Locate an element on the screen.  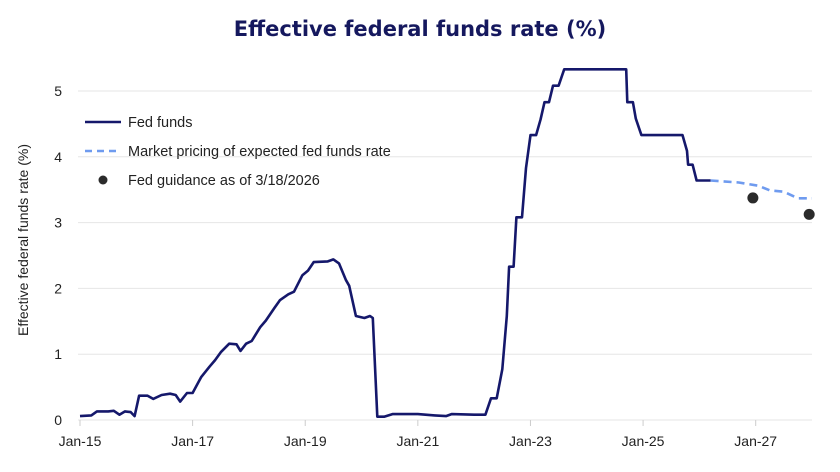
y-tick-label: 4 is located at coordinates (58, 157).